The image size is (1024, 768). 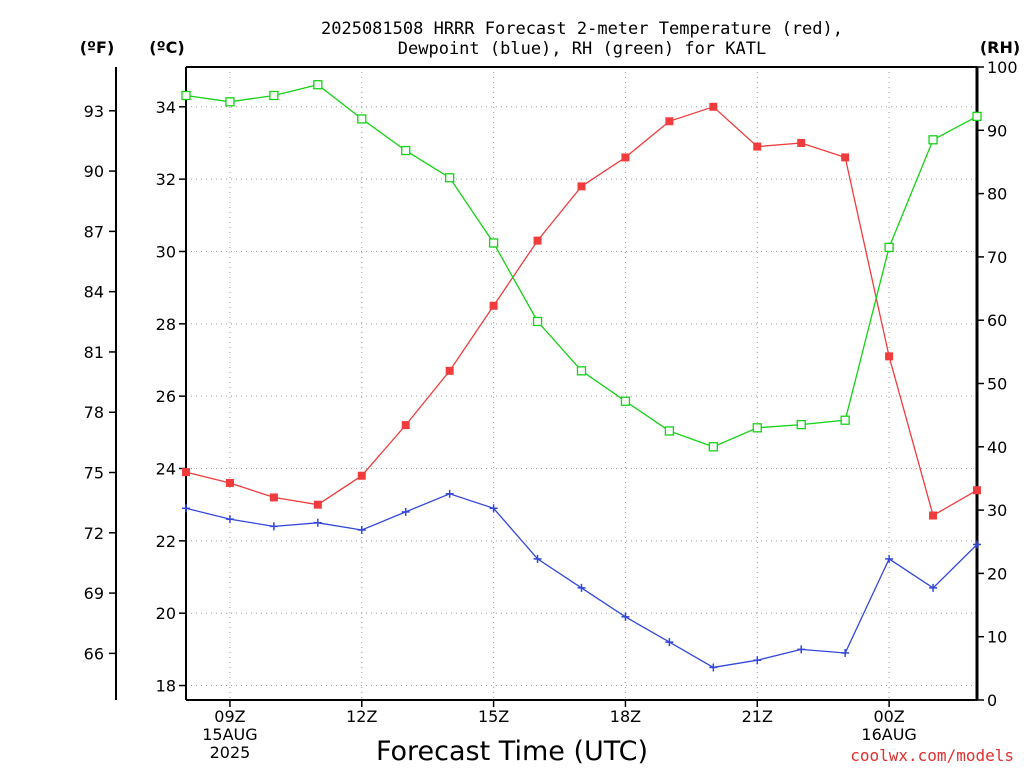 I want to click on fahrenheit-tick-label: 93, so click(x=94, y=111).